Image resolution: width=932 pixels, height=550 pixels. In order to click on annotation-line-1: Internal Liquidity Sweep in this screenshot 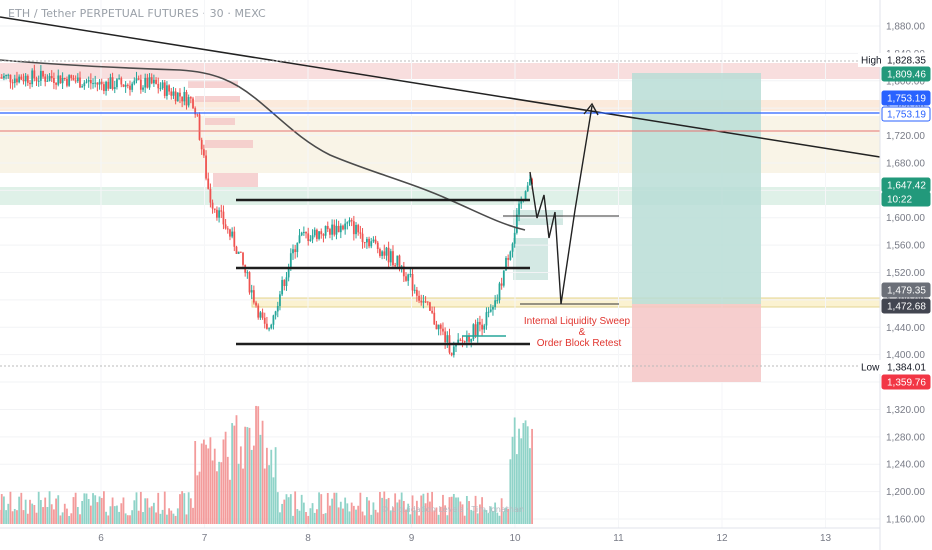, I will do `click(577, 321)`.